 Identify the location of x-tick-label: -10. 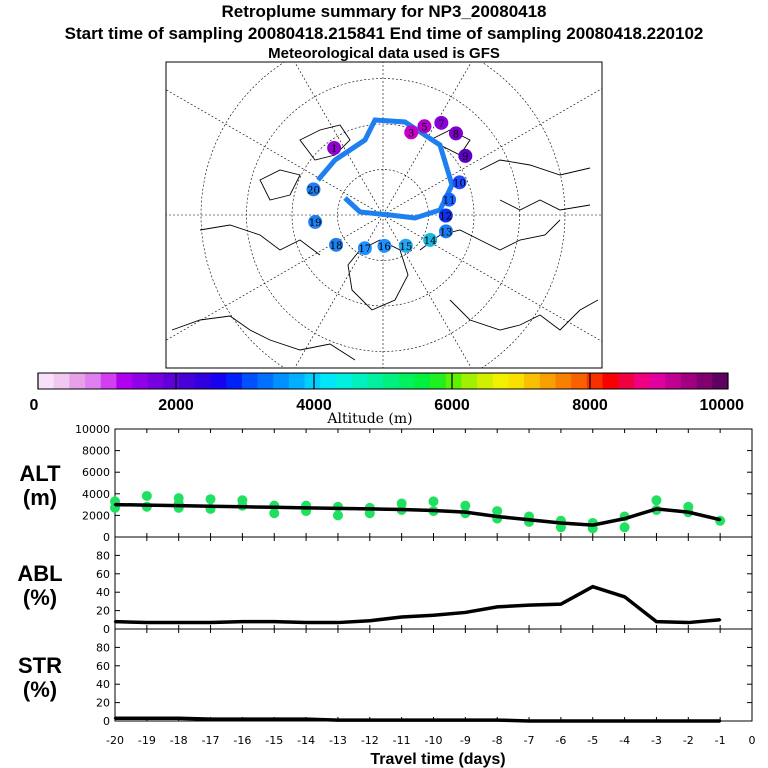
(434, 740).